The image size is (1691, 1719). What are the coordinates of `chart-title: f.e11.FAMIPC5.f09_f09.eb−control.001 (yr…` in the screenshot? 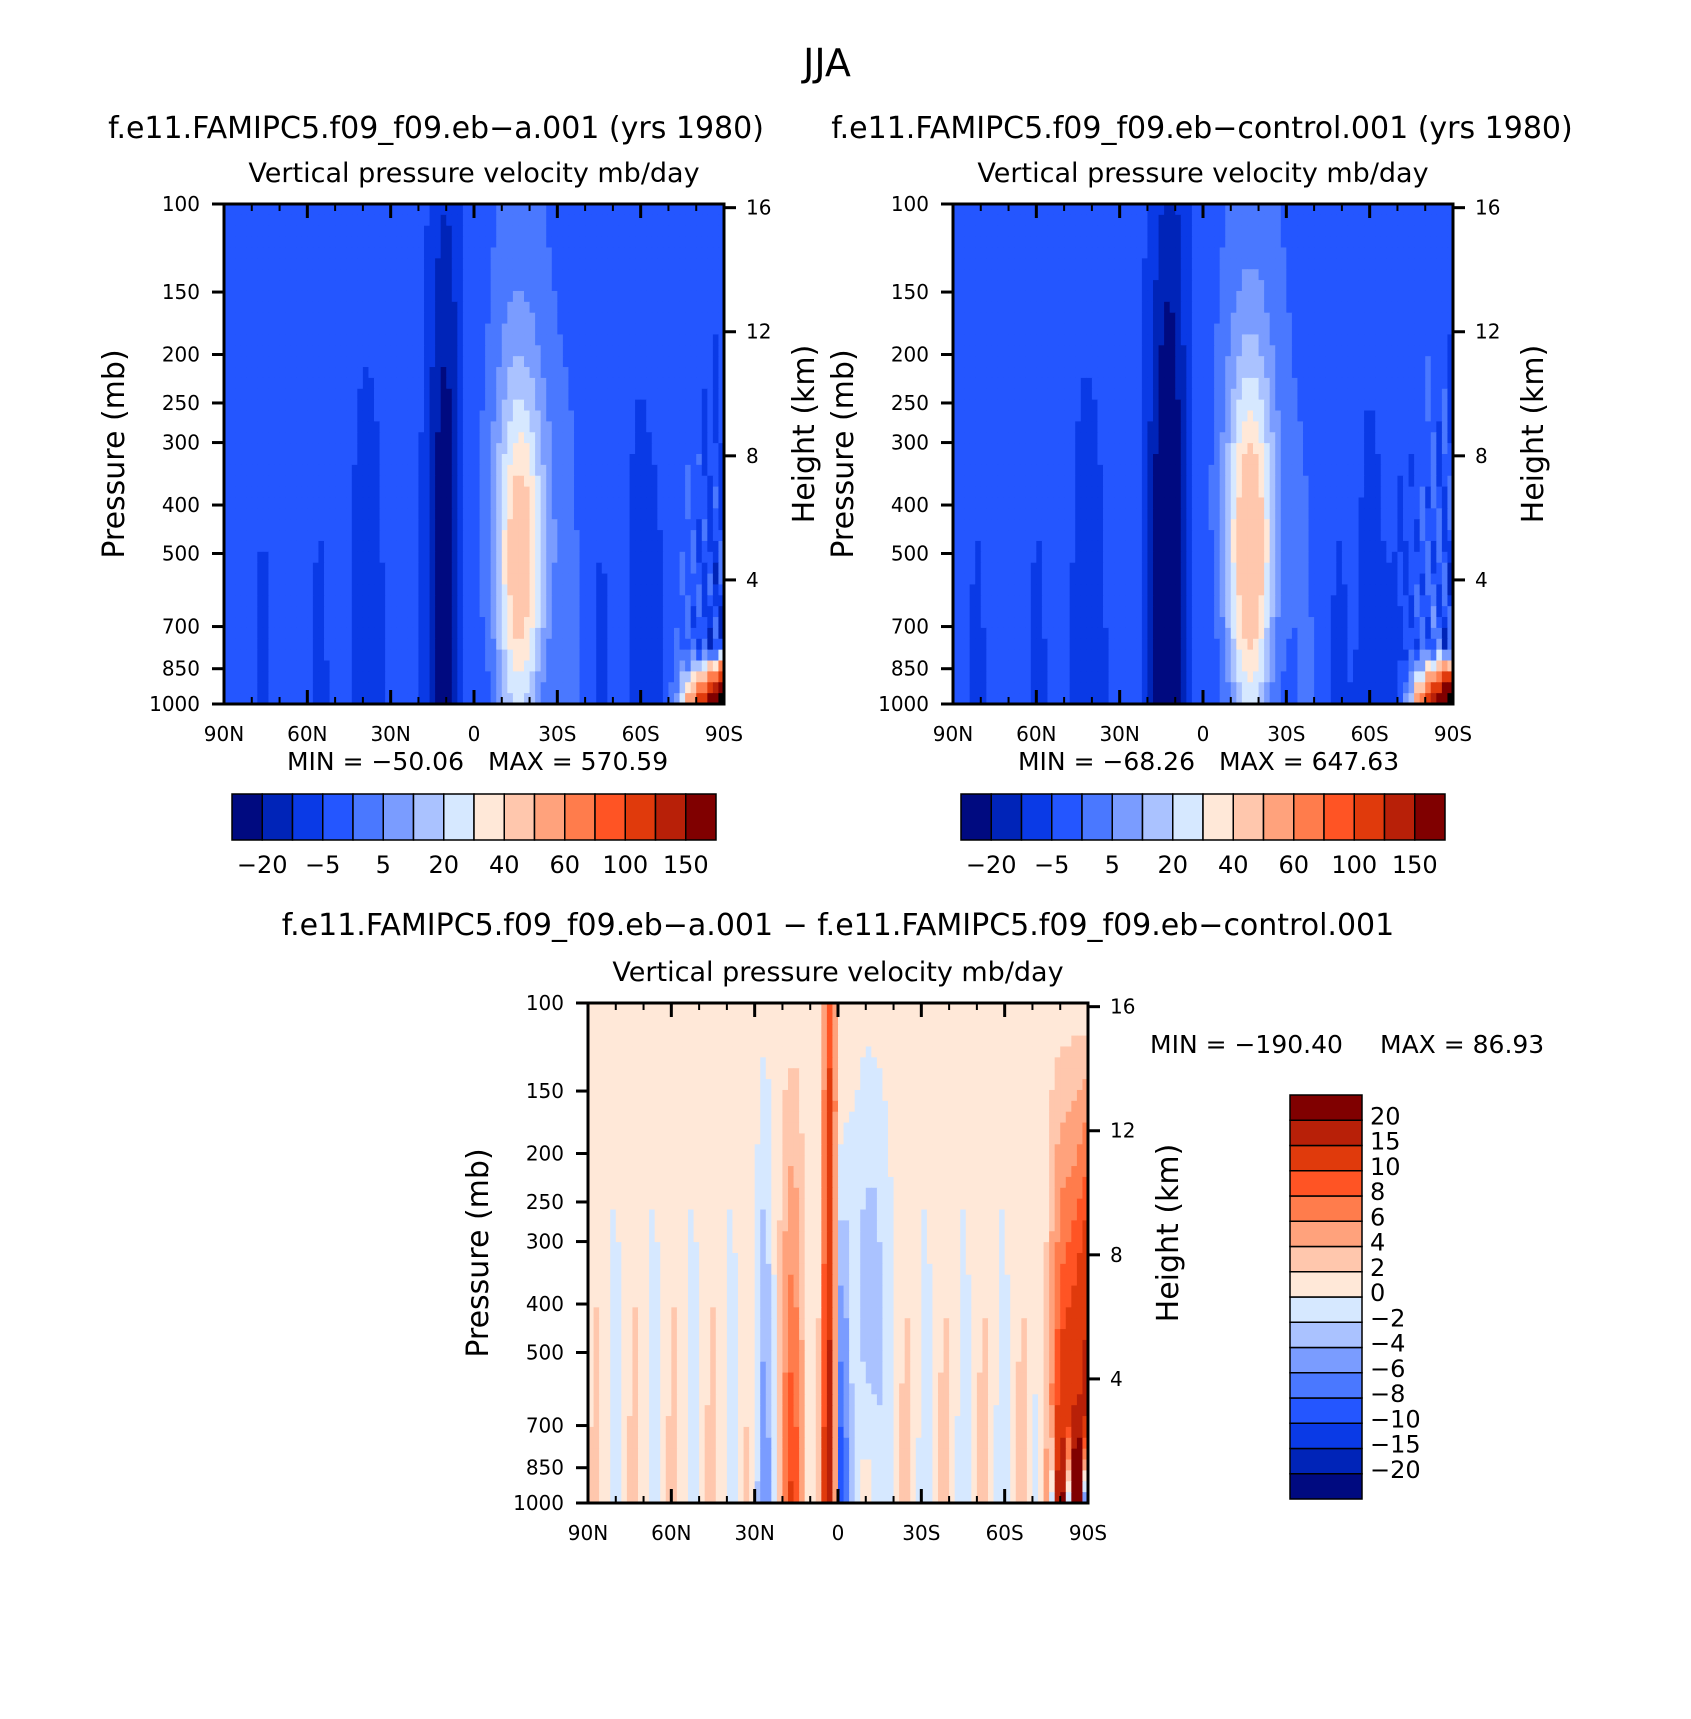 It's located at (1201, 128).